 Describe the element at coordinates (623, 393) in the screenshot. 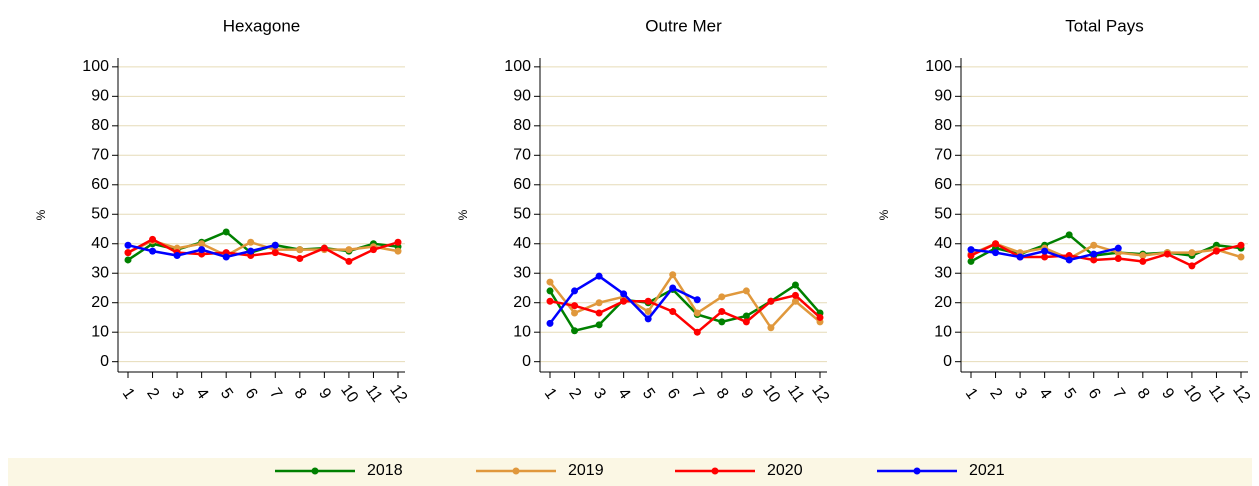

I see `x-tick-label: 4` at that location.